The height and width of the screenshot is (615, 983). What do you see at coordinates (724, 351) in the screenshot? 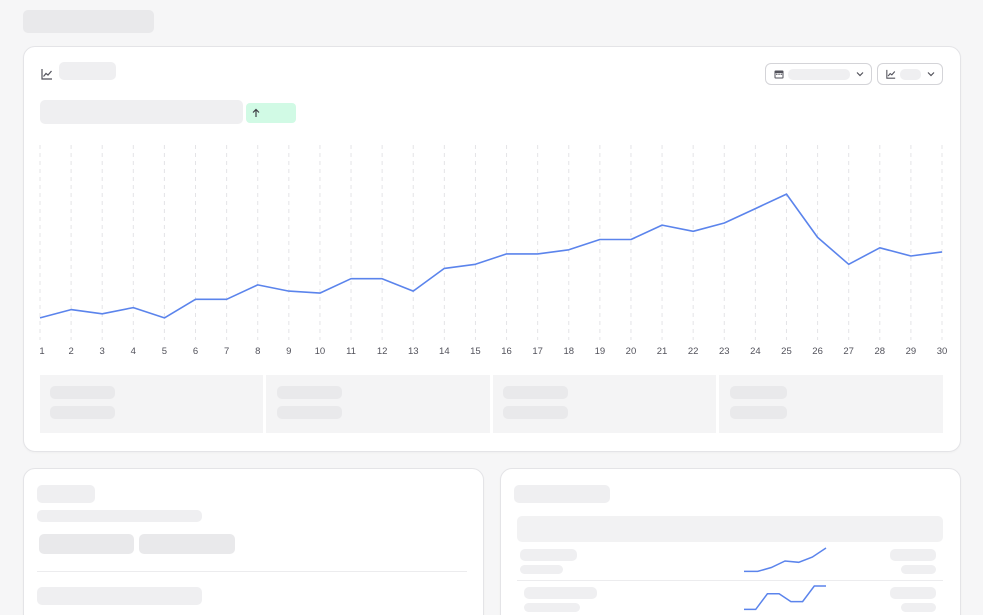
I see `x-tick-label: 23` at bounding box center [724, 351].